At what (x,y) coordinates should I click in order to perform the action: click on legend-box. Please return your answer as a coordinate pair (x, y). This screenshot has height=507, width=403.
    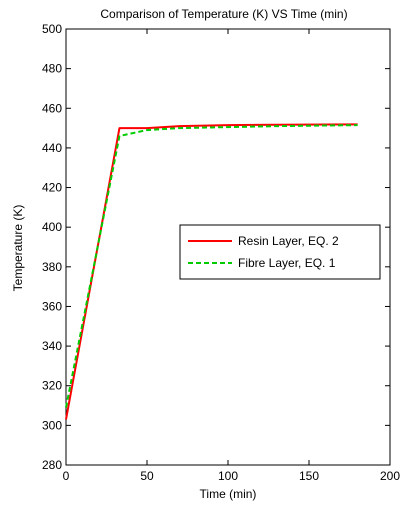
    Looking at the image, I should click on (280, 252).